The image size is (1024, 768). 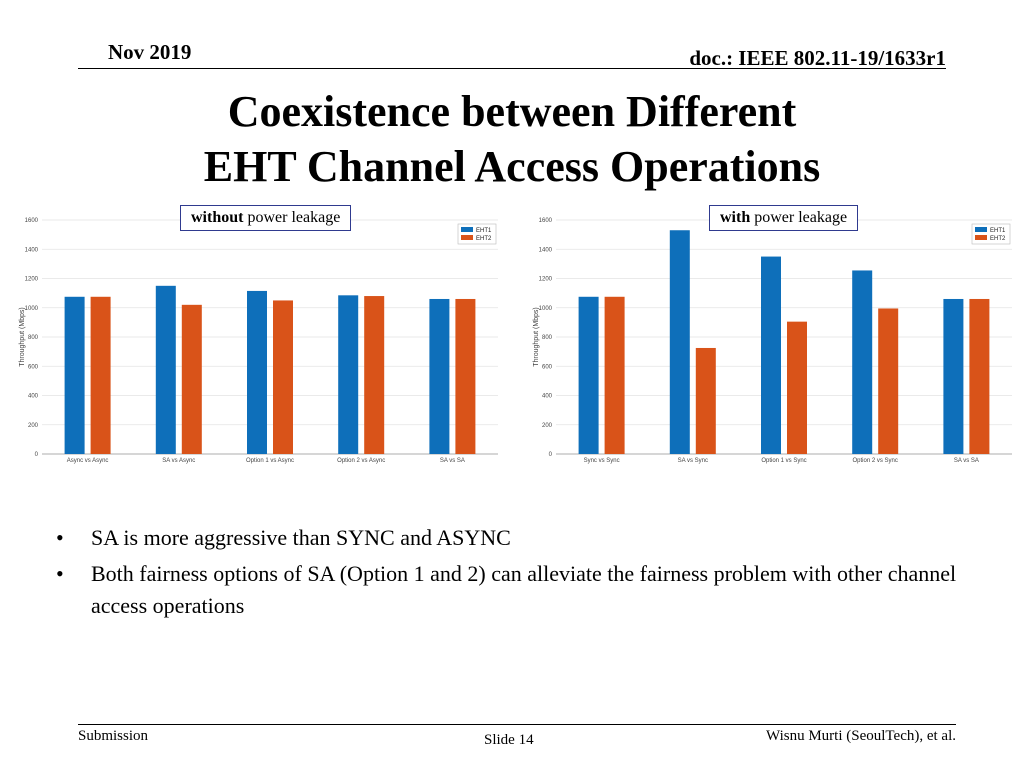 What do you see at coordinates (509, 740) in the screenshot?
I see `footer-slide-number: Slide 14` at bounding box center [509, 740].